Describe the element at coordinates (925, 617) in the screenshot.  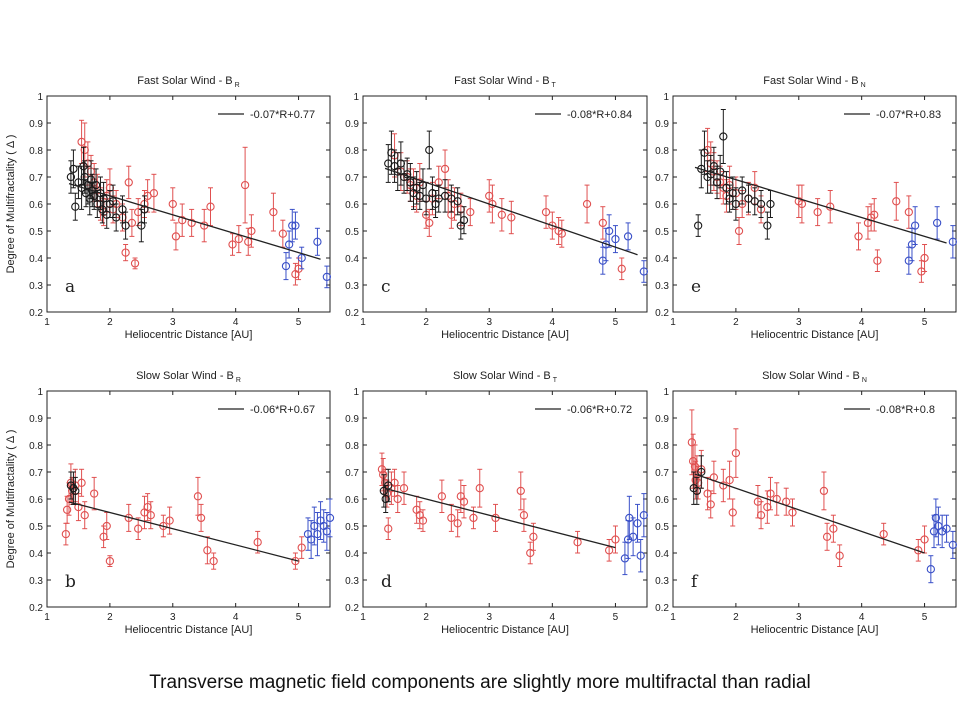
I see `x-tick-label: 5` at that location.